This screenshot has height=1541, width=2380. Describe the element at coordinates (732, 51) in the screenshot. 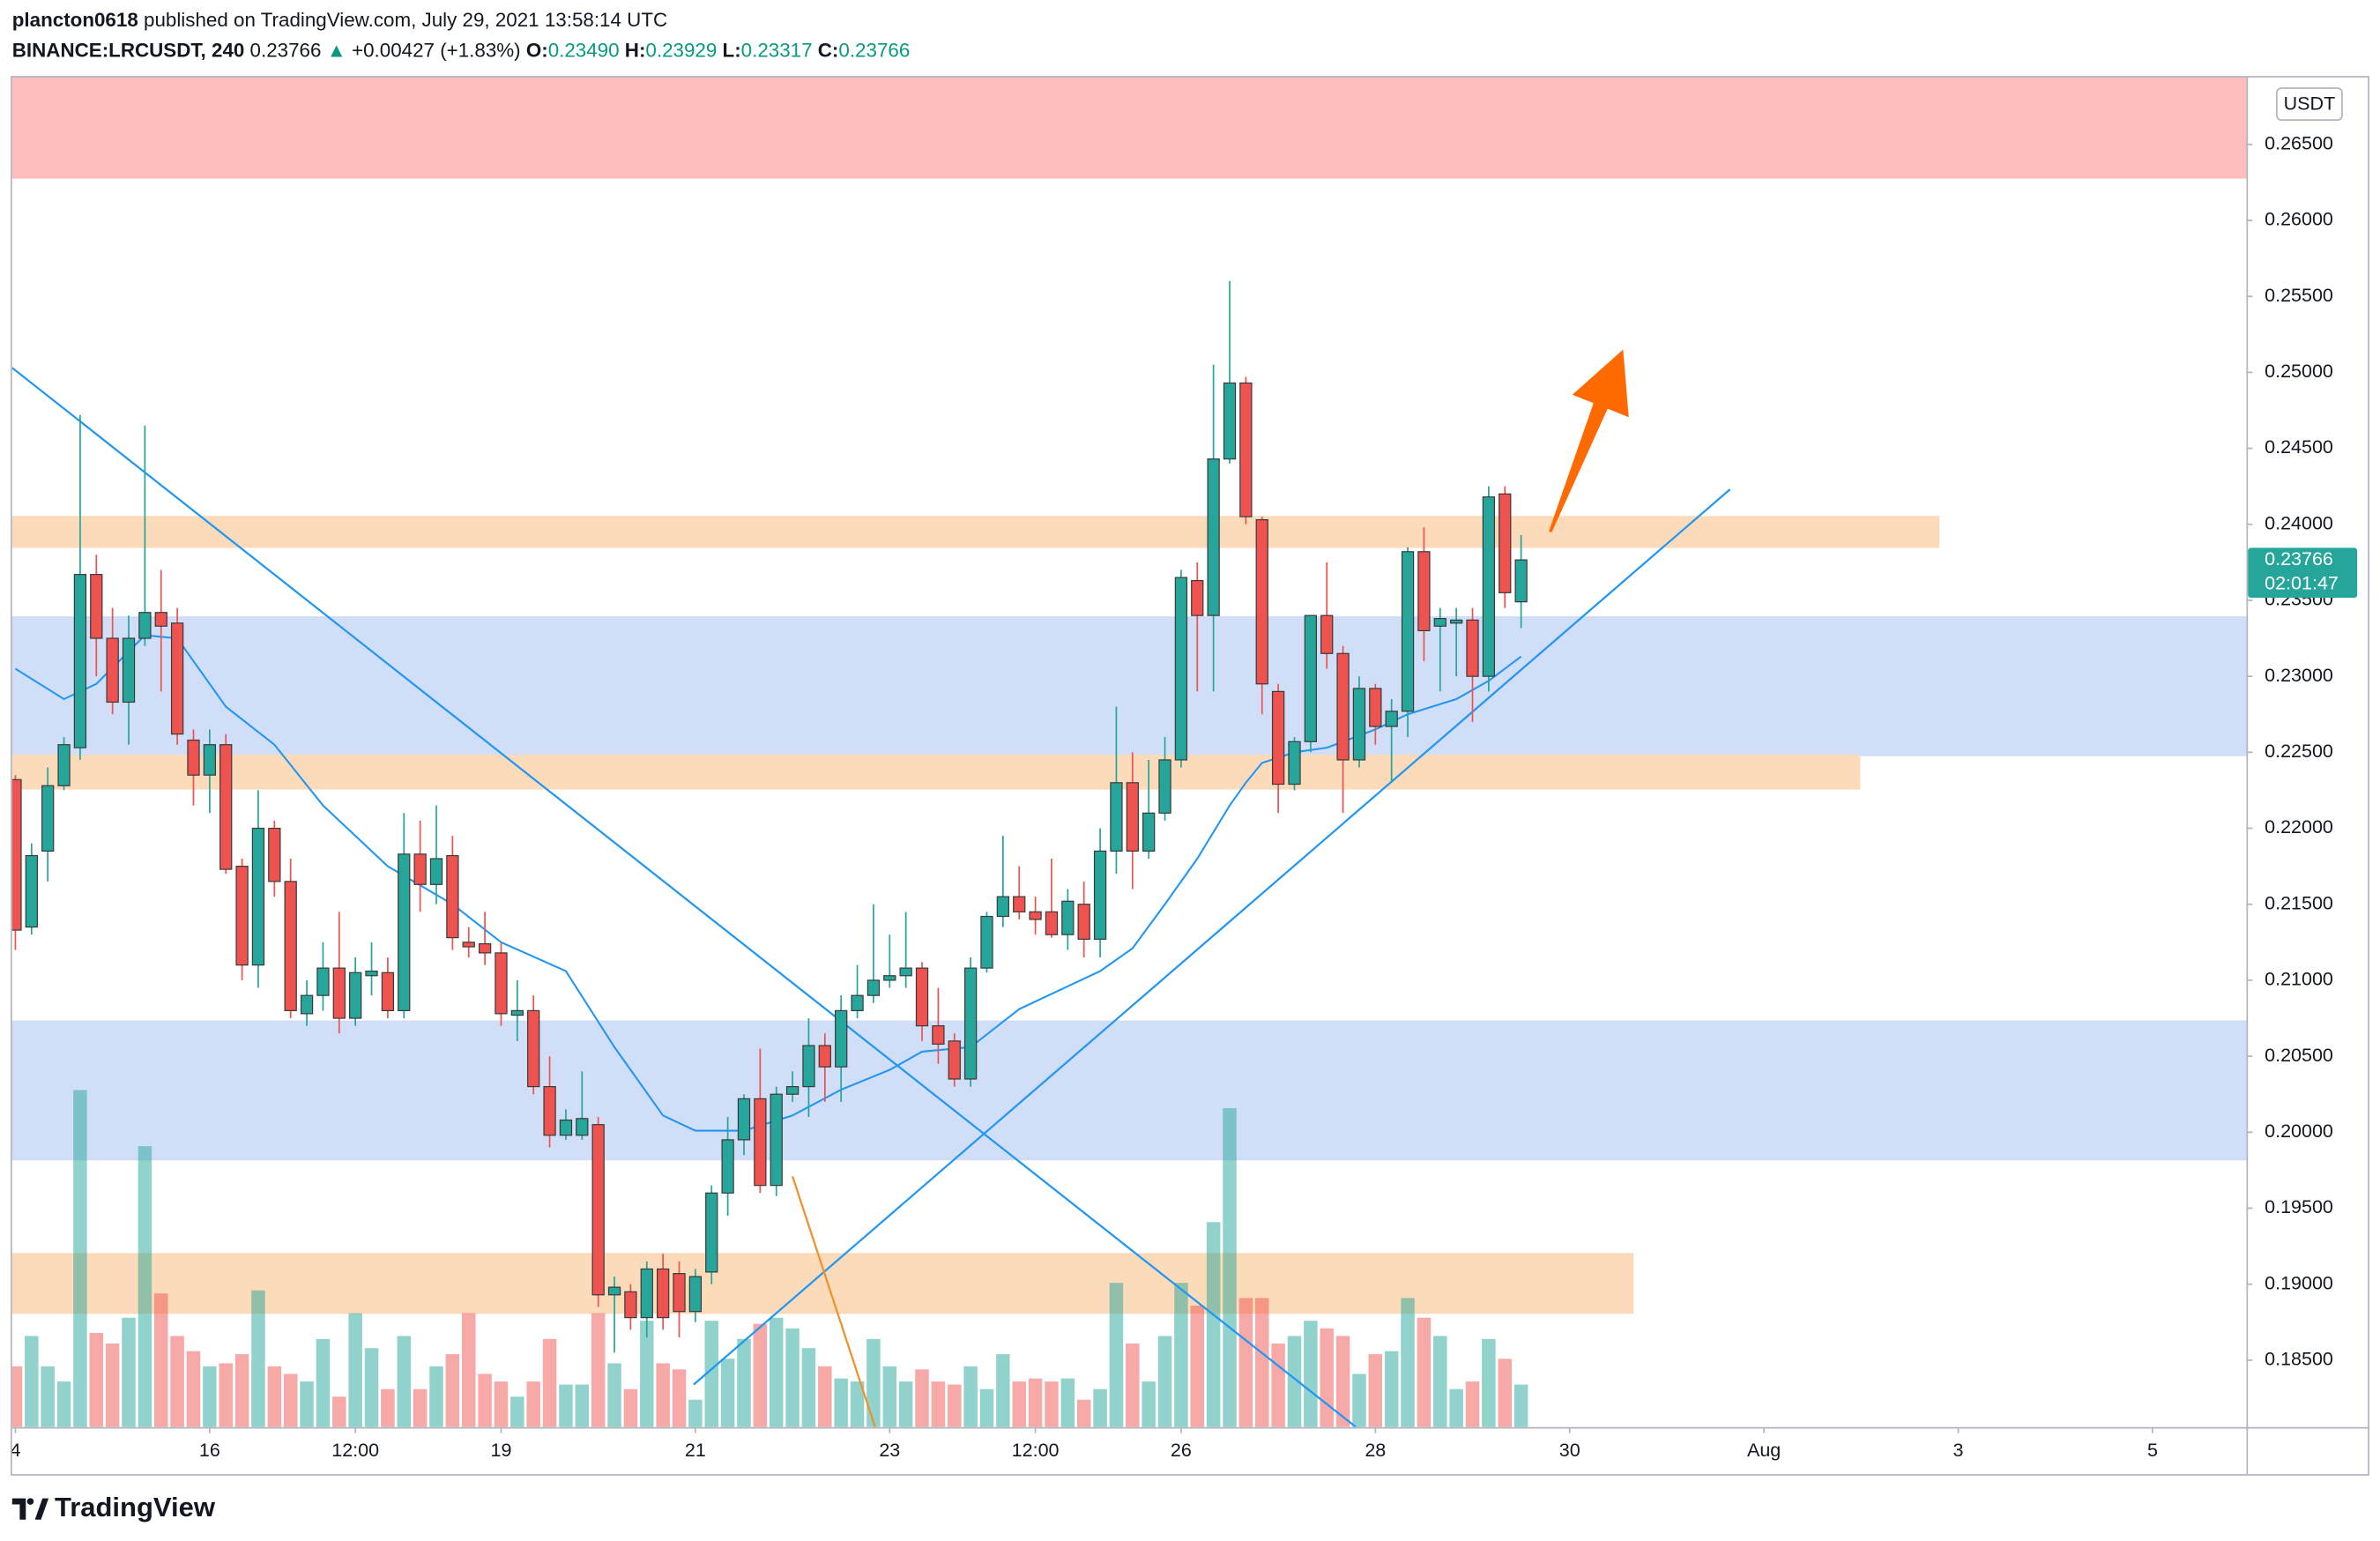

I see `l-label: L:` at that location.